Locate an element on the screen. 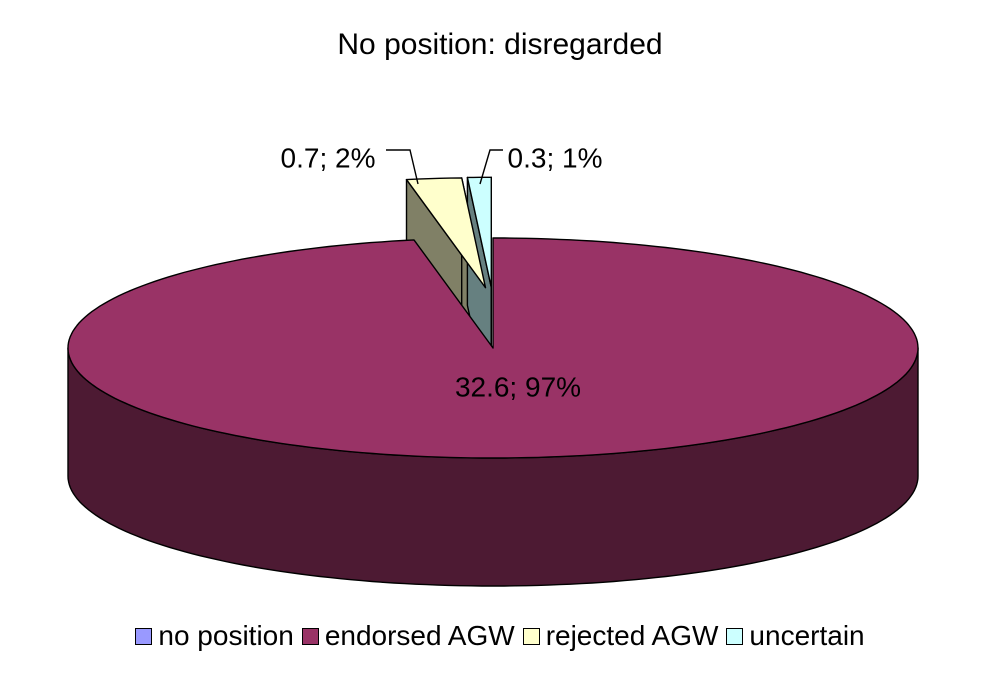 The image size is (1000, 686). legend-item: no position is located at coordinates (214, 636).